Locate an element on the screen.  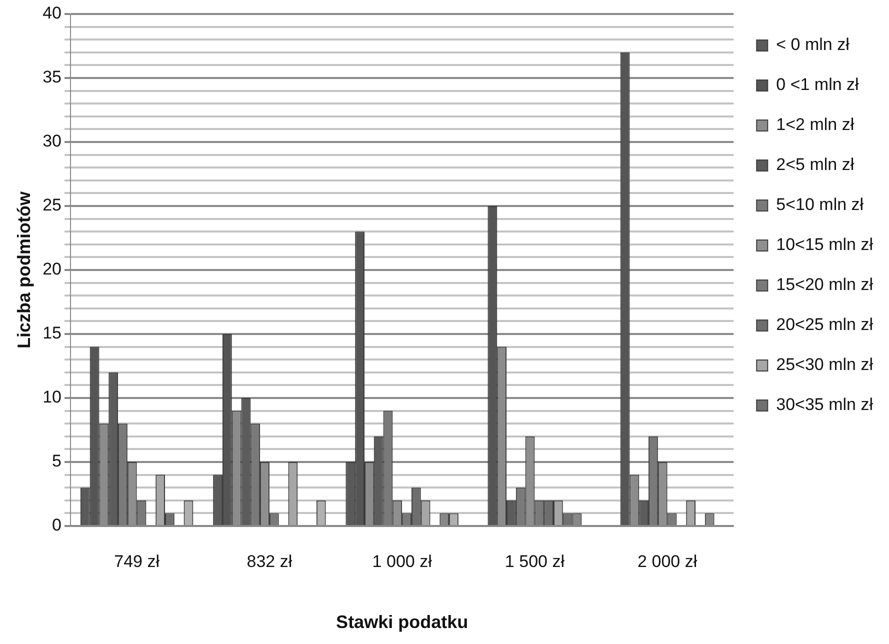
x-tick-label: 1 000 zł is located at coordinates (402, 561).